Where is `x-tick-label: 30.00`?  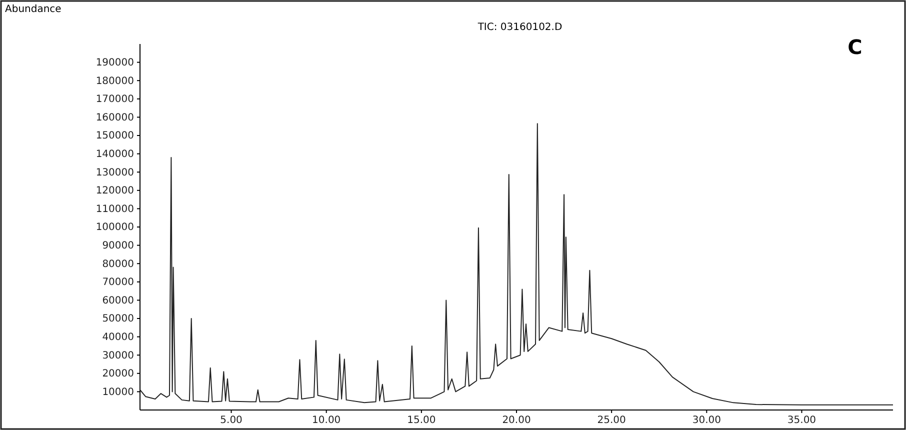
x-tick-label: 30.00 is located at coordinates (706, 420).